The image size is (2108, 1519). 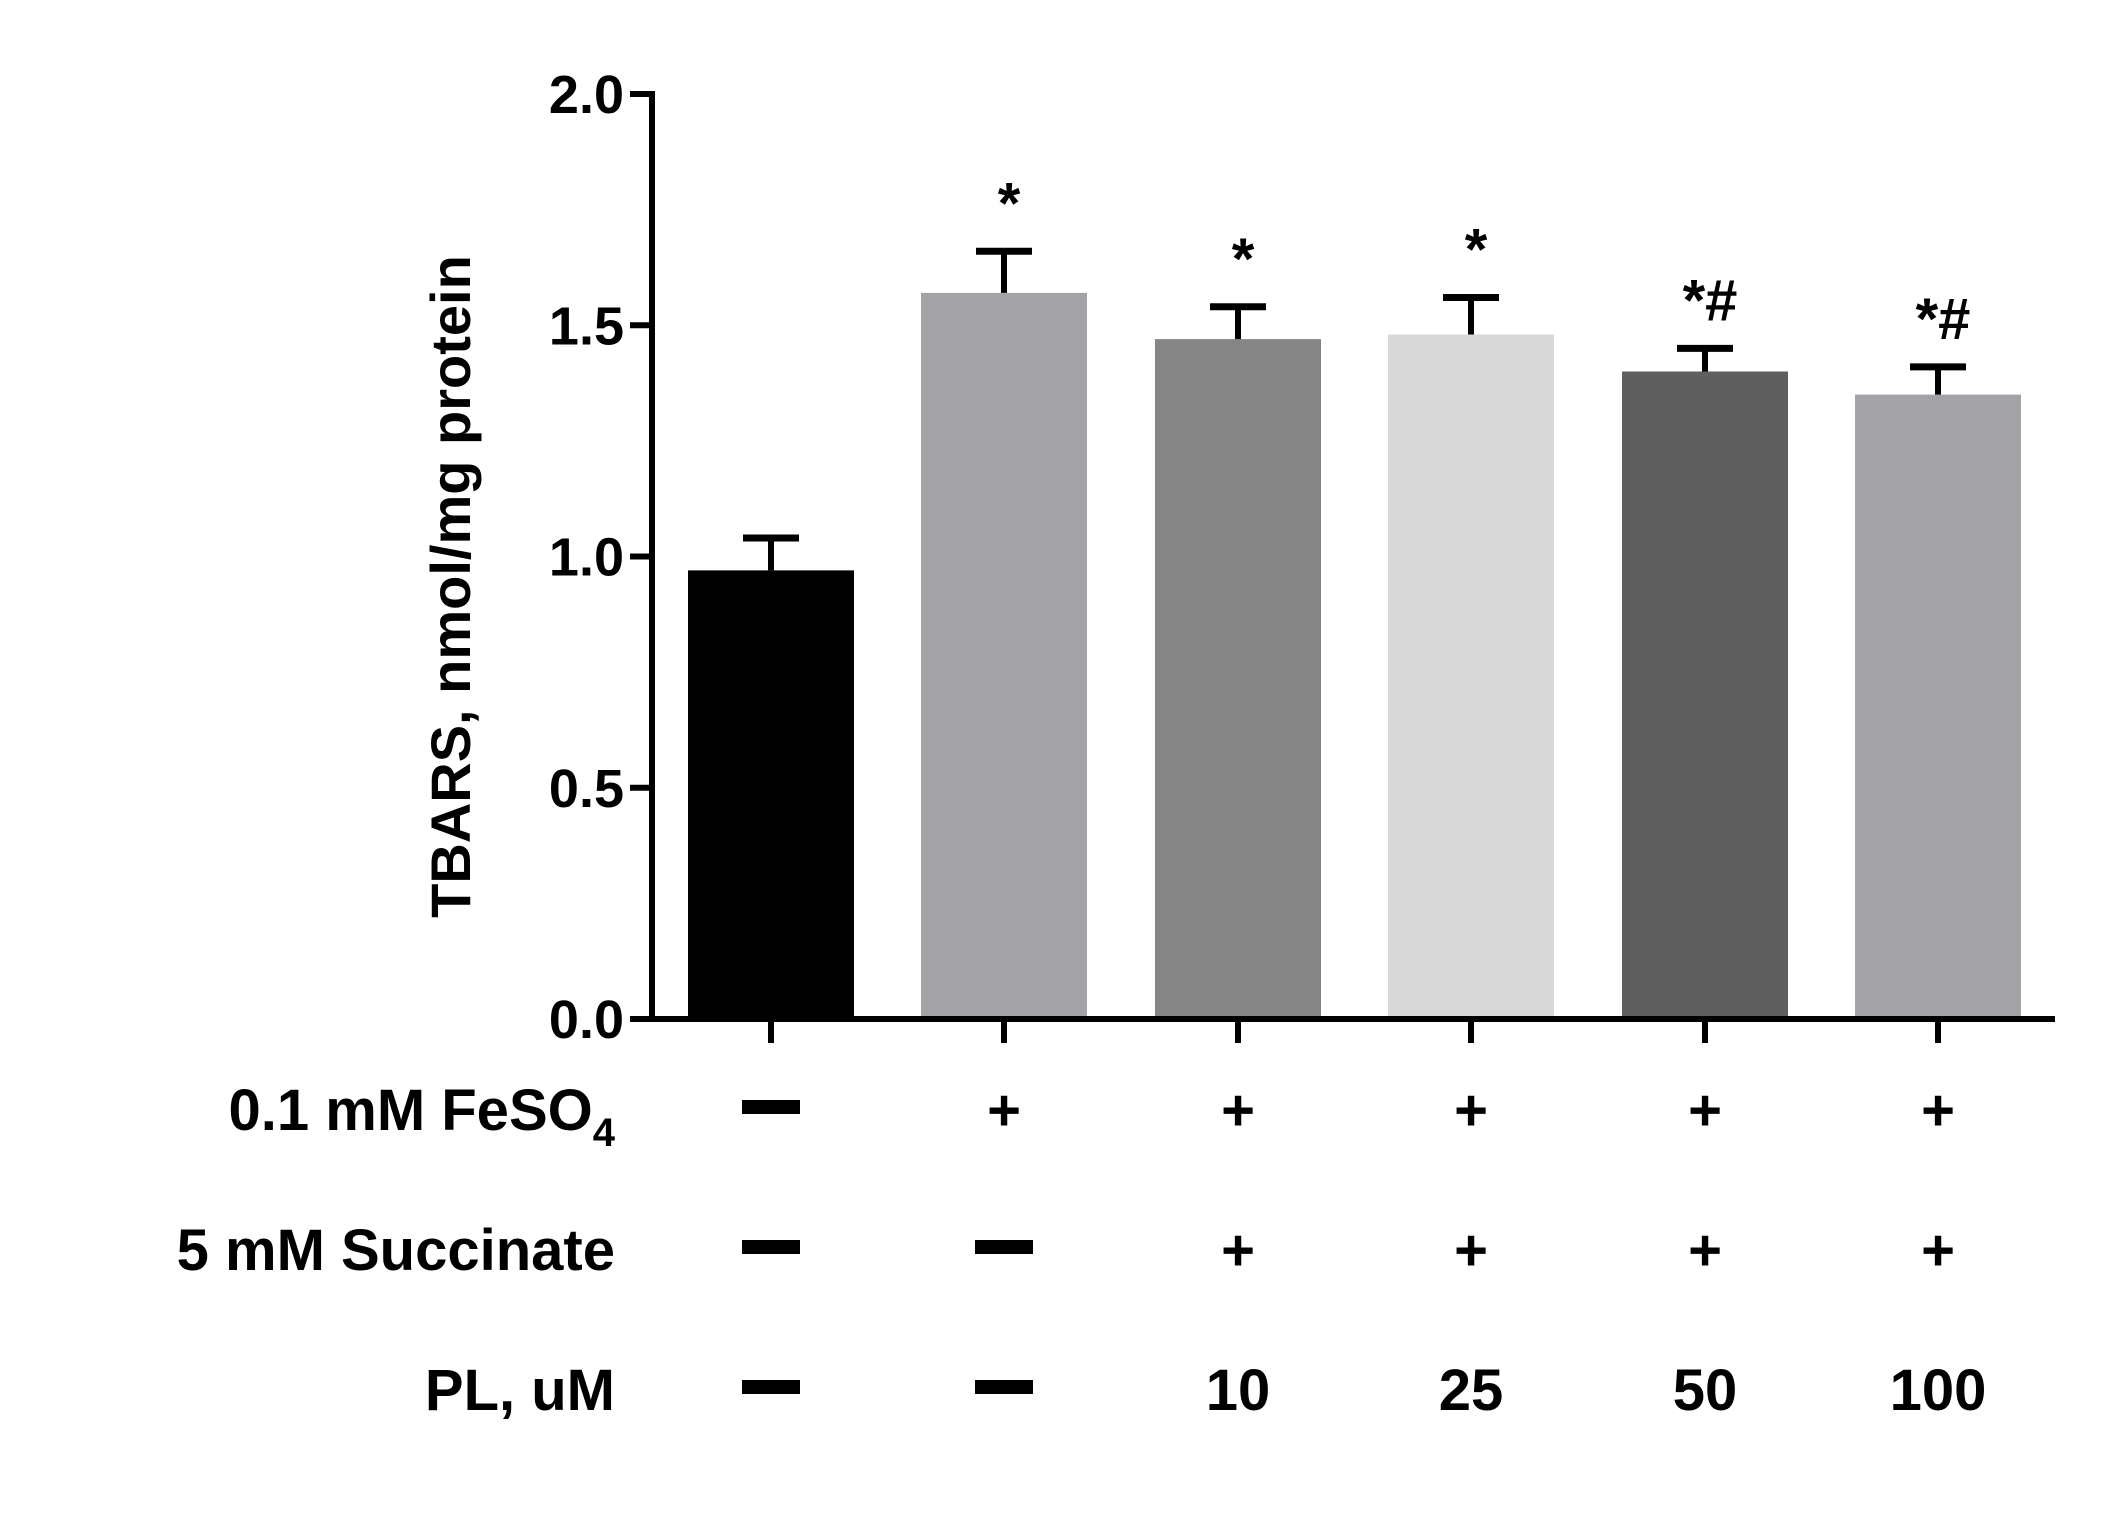 I want to click on y-axis: 0.0 0.5 1.0 1.5 2.0, so click(x=602, y=557).